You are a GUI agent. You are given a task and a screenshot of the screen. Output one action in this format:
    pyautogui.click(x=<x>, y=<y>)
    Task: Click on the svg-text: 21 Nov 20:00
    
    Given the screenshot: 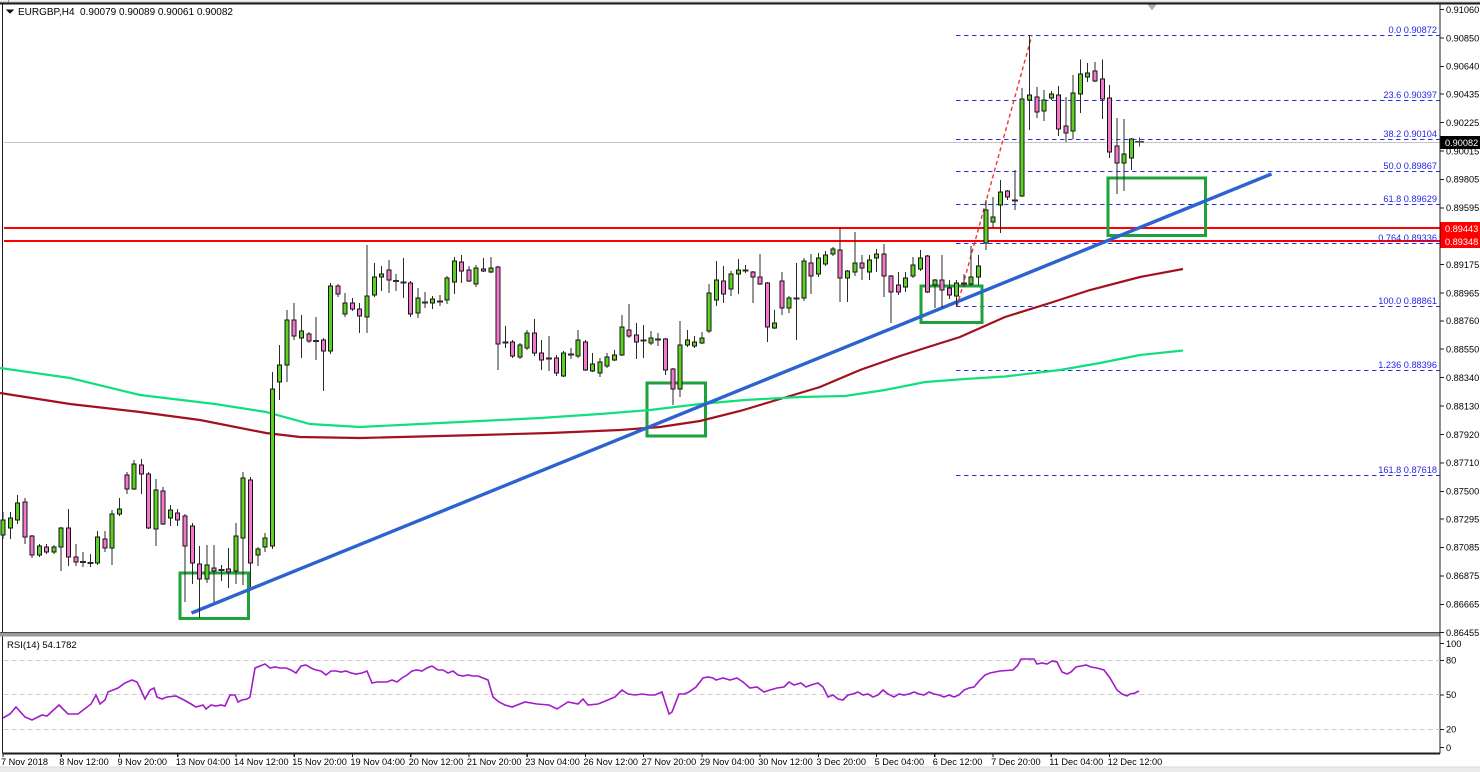 What is the action you would take?
    pyautogui.click(x=494, y=762)
    